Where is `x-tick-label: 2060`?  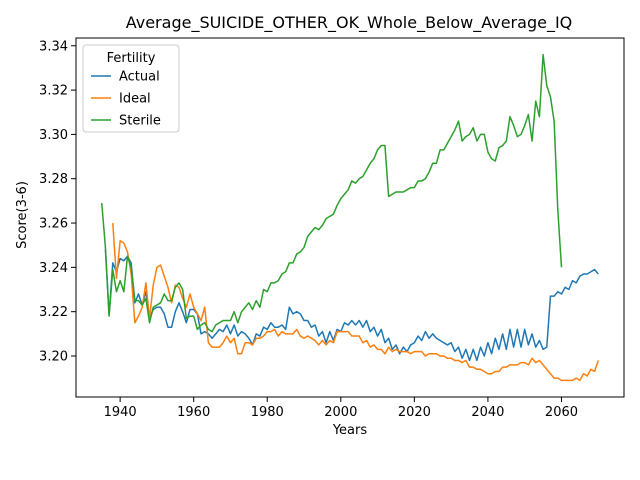
x-tick-label: 2060 is located at coordinates (561, 412).